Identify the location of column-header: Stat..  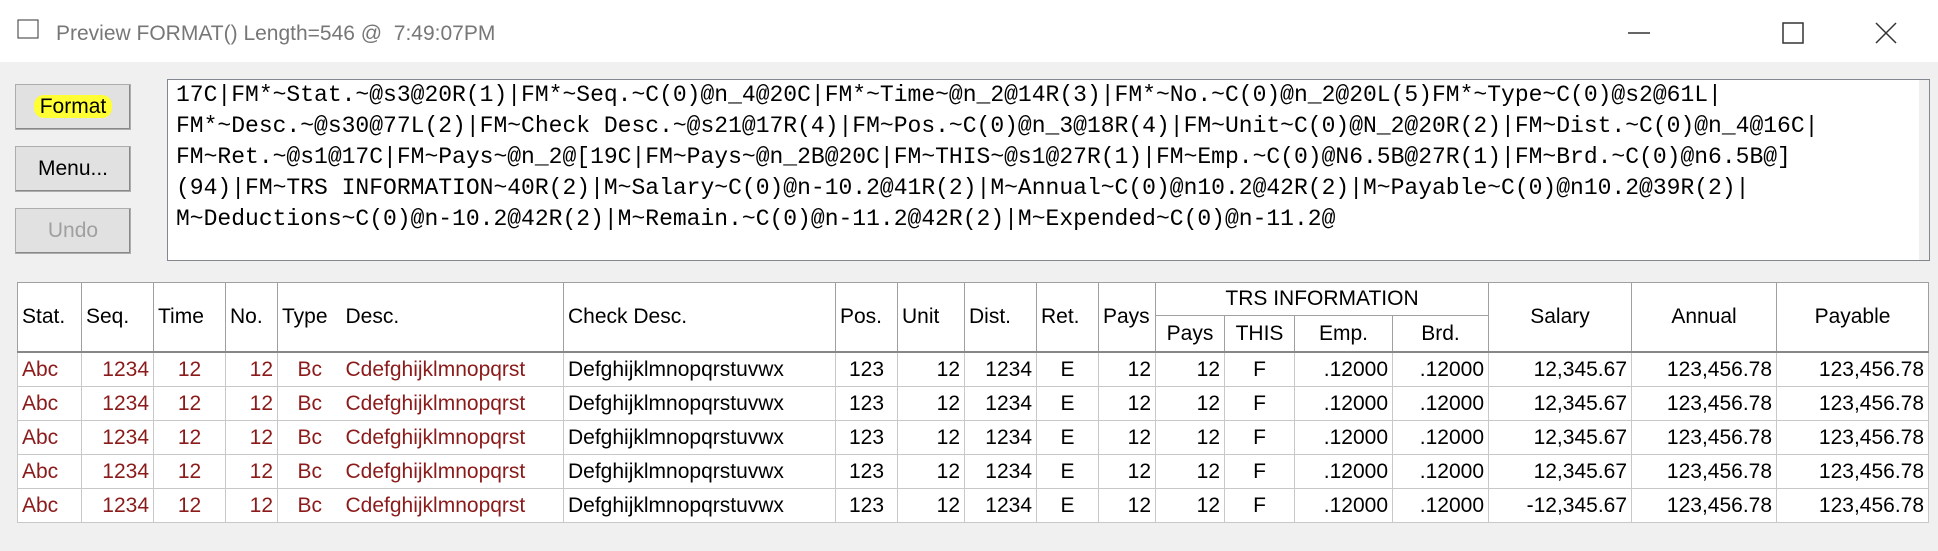
(49, 317).